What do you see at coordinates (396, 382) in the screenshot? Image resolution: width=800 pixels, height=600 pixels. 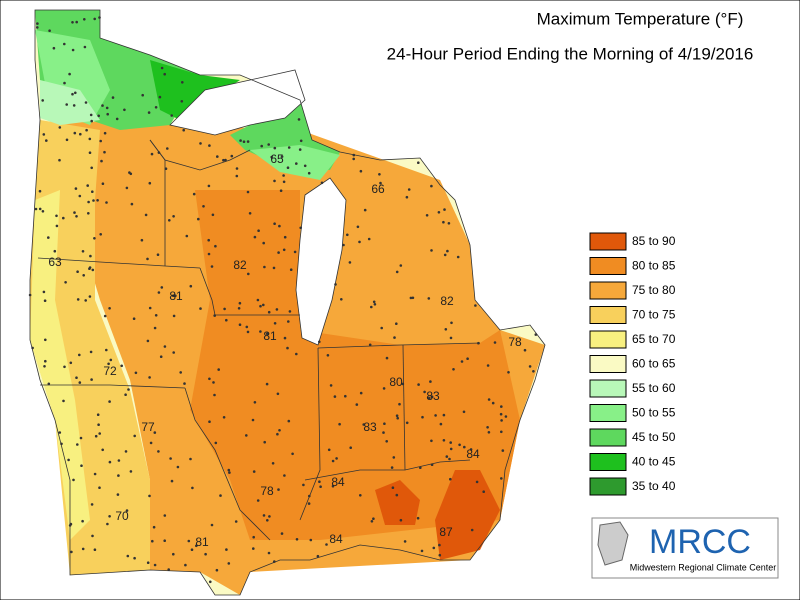 I see `station-label: 80` at bounding box center [396, 382].